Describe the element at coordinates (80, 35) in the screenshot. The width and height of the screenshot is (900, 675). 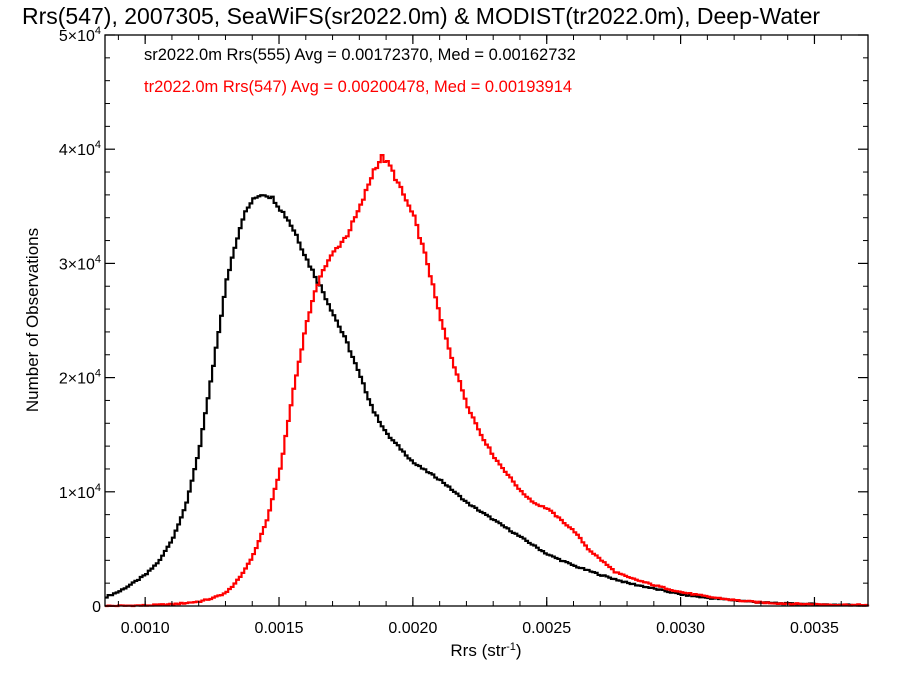
I see `y-tick-label: 5×10⁴` at that location.